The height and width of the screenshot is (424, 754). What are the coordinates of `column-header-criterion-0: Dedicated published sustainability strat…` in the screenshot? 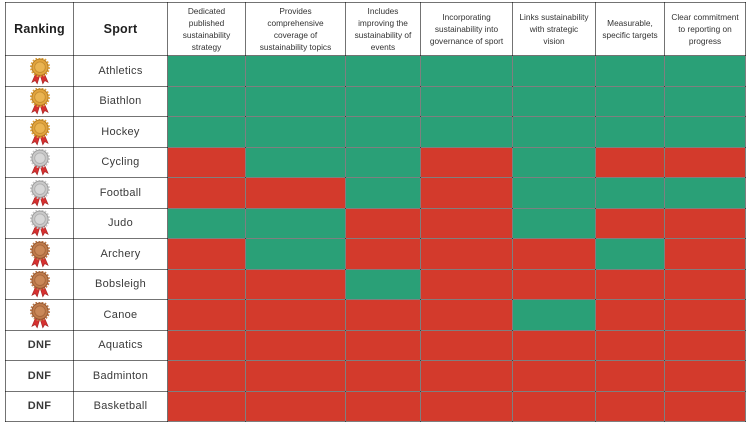 It's located at (206, 29).